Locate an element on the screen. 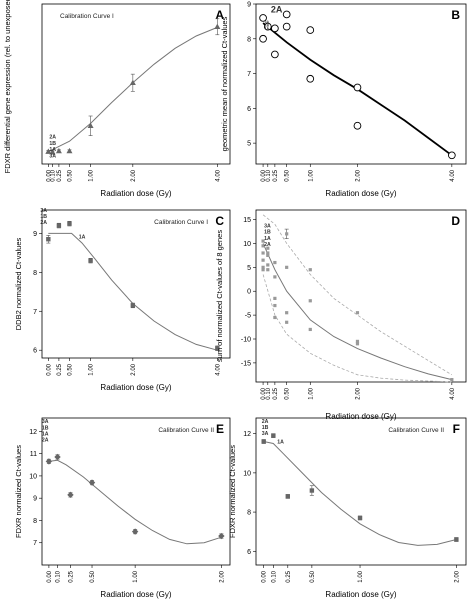 The height and width of the screenshot is (602, 474). y-axis-label: sum of normalized Ct-values of 8 genes is located at coordinates (219, 296).